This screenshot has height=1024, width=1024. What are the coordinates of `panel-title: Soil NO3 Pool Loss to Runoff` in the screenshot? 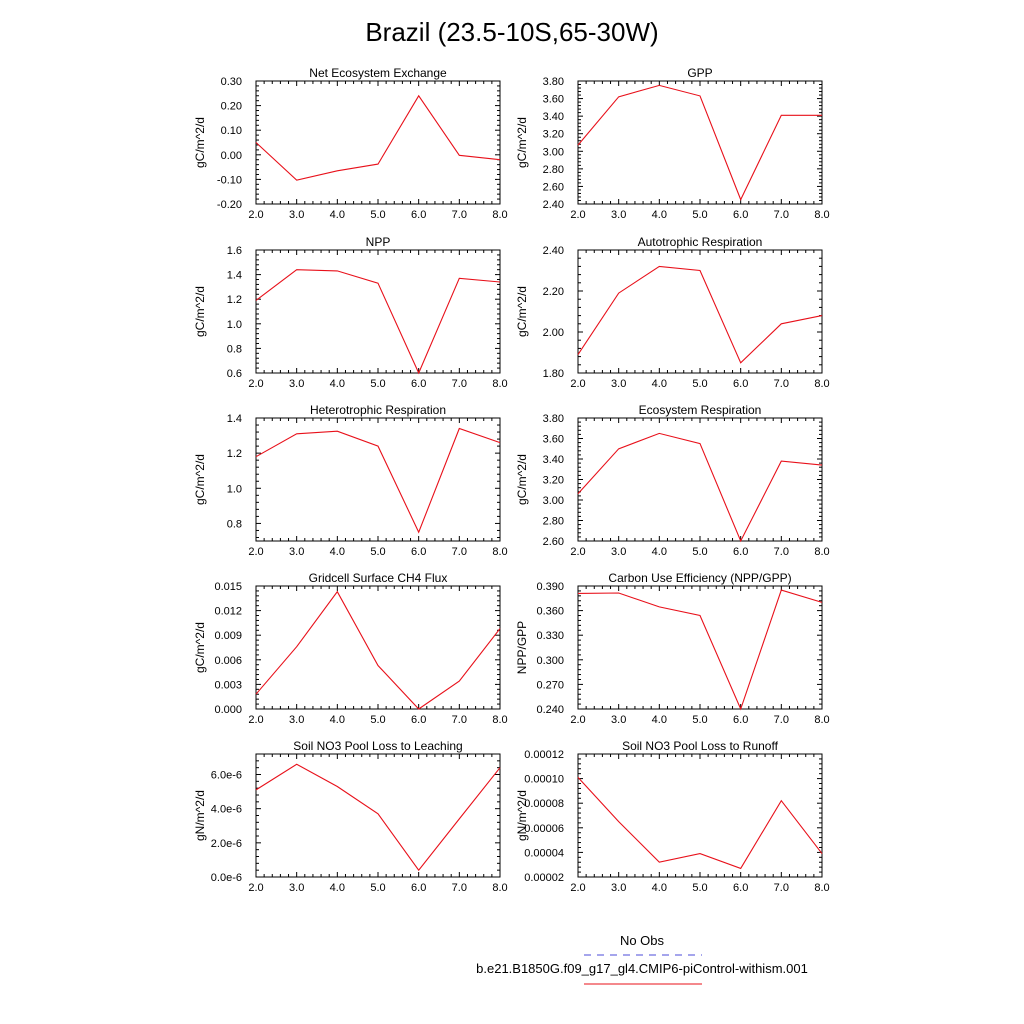 It's located at (700, 746).